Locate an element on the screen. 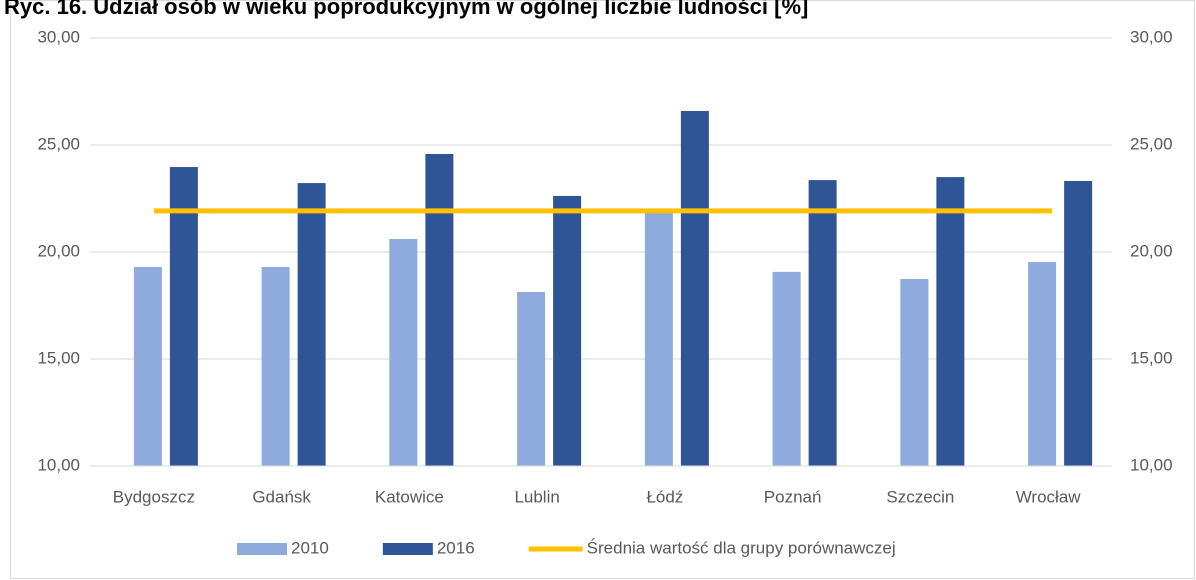 Image resolution: width=1196 pixels, height=580 pixels. x-tick-label: Szczecin is located at coordinates (920, 496).